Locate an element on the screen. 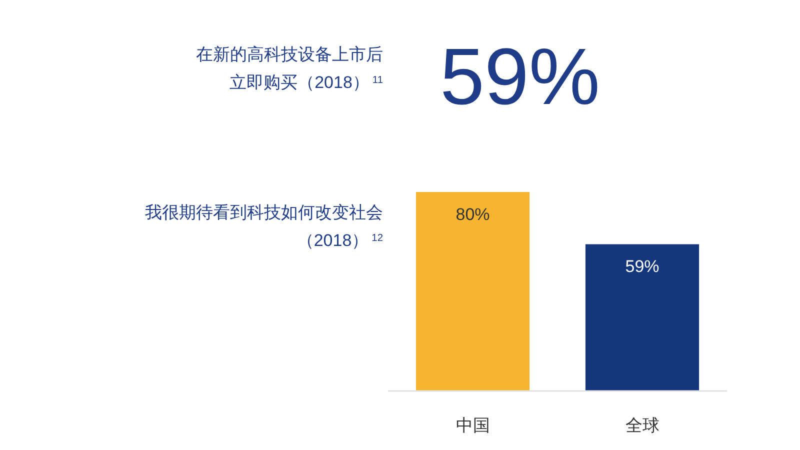 This screenshot has width=800, height=450. x-tick-label: 中国 is located at coordinates (473, 425).